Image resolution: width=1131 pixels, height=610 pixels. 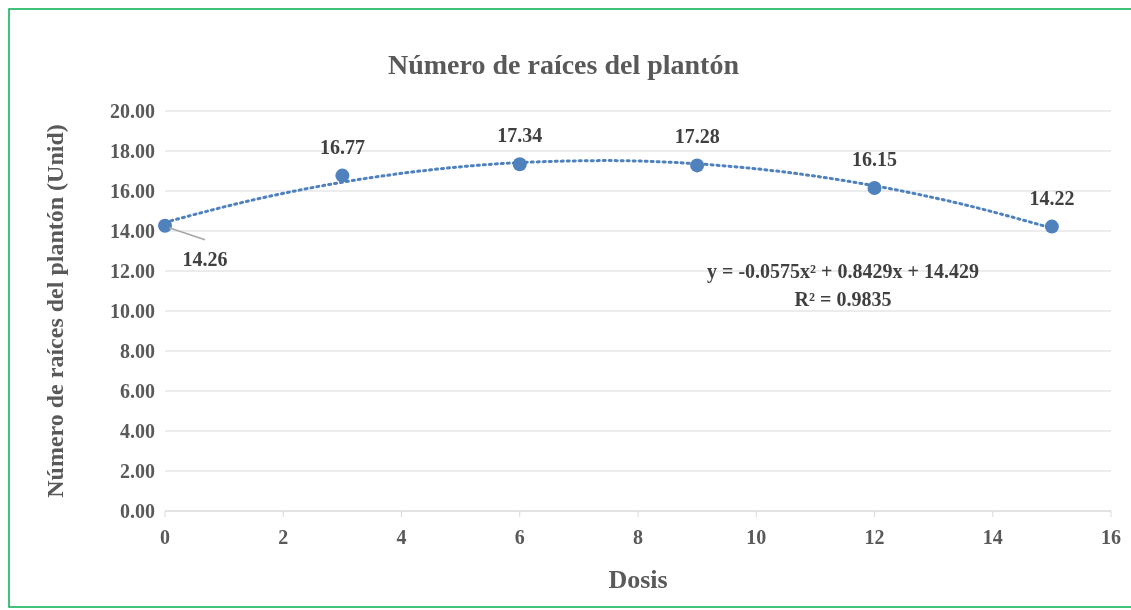 What do you see at coordinates (1052, 197) in the screenshot?
I see `data-label: 14.22` at bounding box center [1052, 197].